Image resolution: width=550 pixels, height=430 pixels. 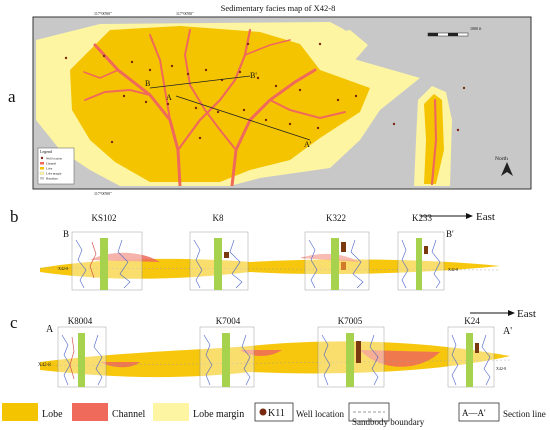 I want to click on inner-legend-title: Legend, so click(x=46, y=151).